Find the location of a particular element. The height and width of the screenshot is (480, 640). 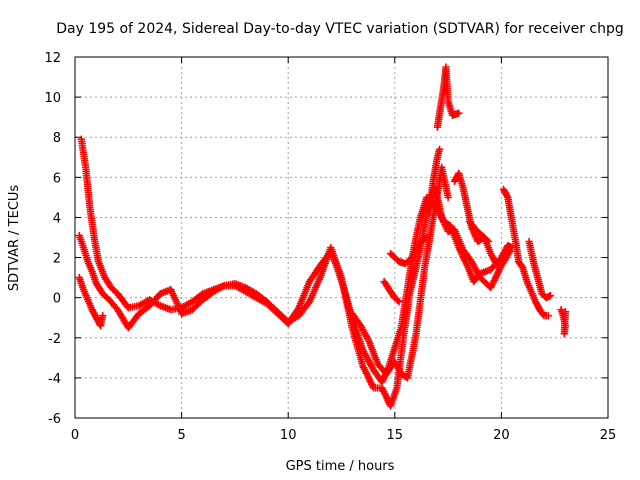

y-tick-label: 10 is located at coordinates (52, 98).